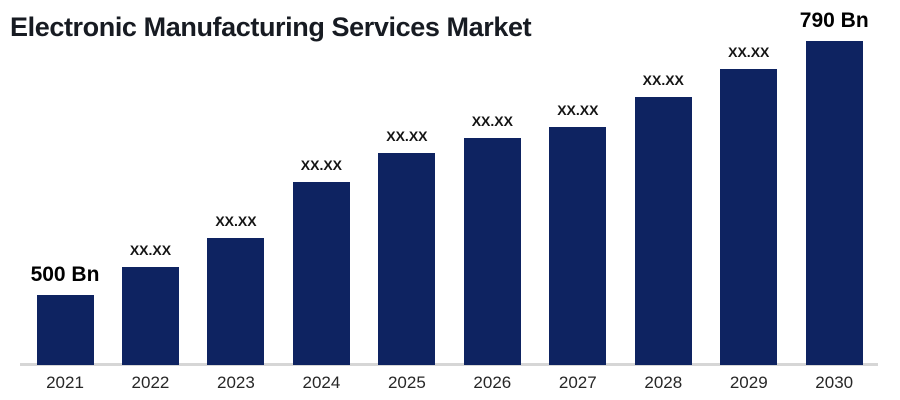  I want to click on x-tick-label-2029: 2029, so click(748, 382).